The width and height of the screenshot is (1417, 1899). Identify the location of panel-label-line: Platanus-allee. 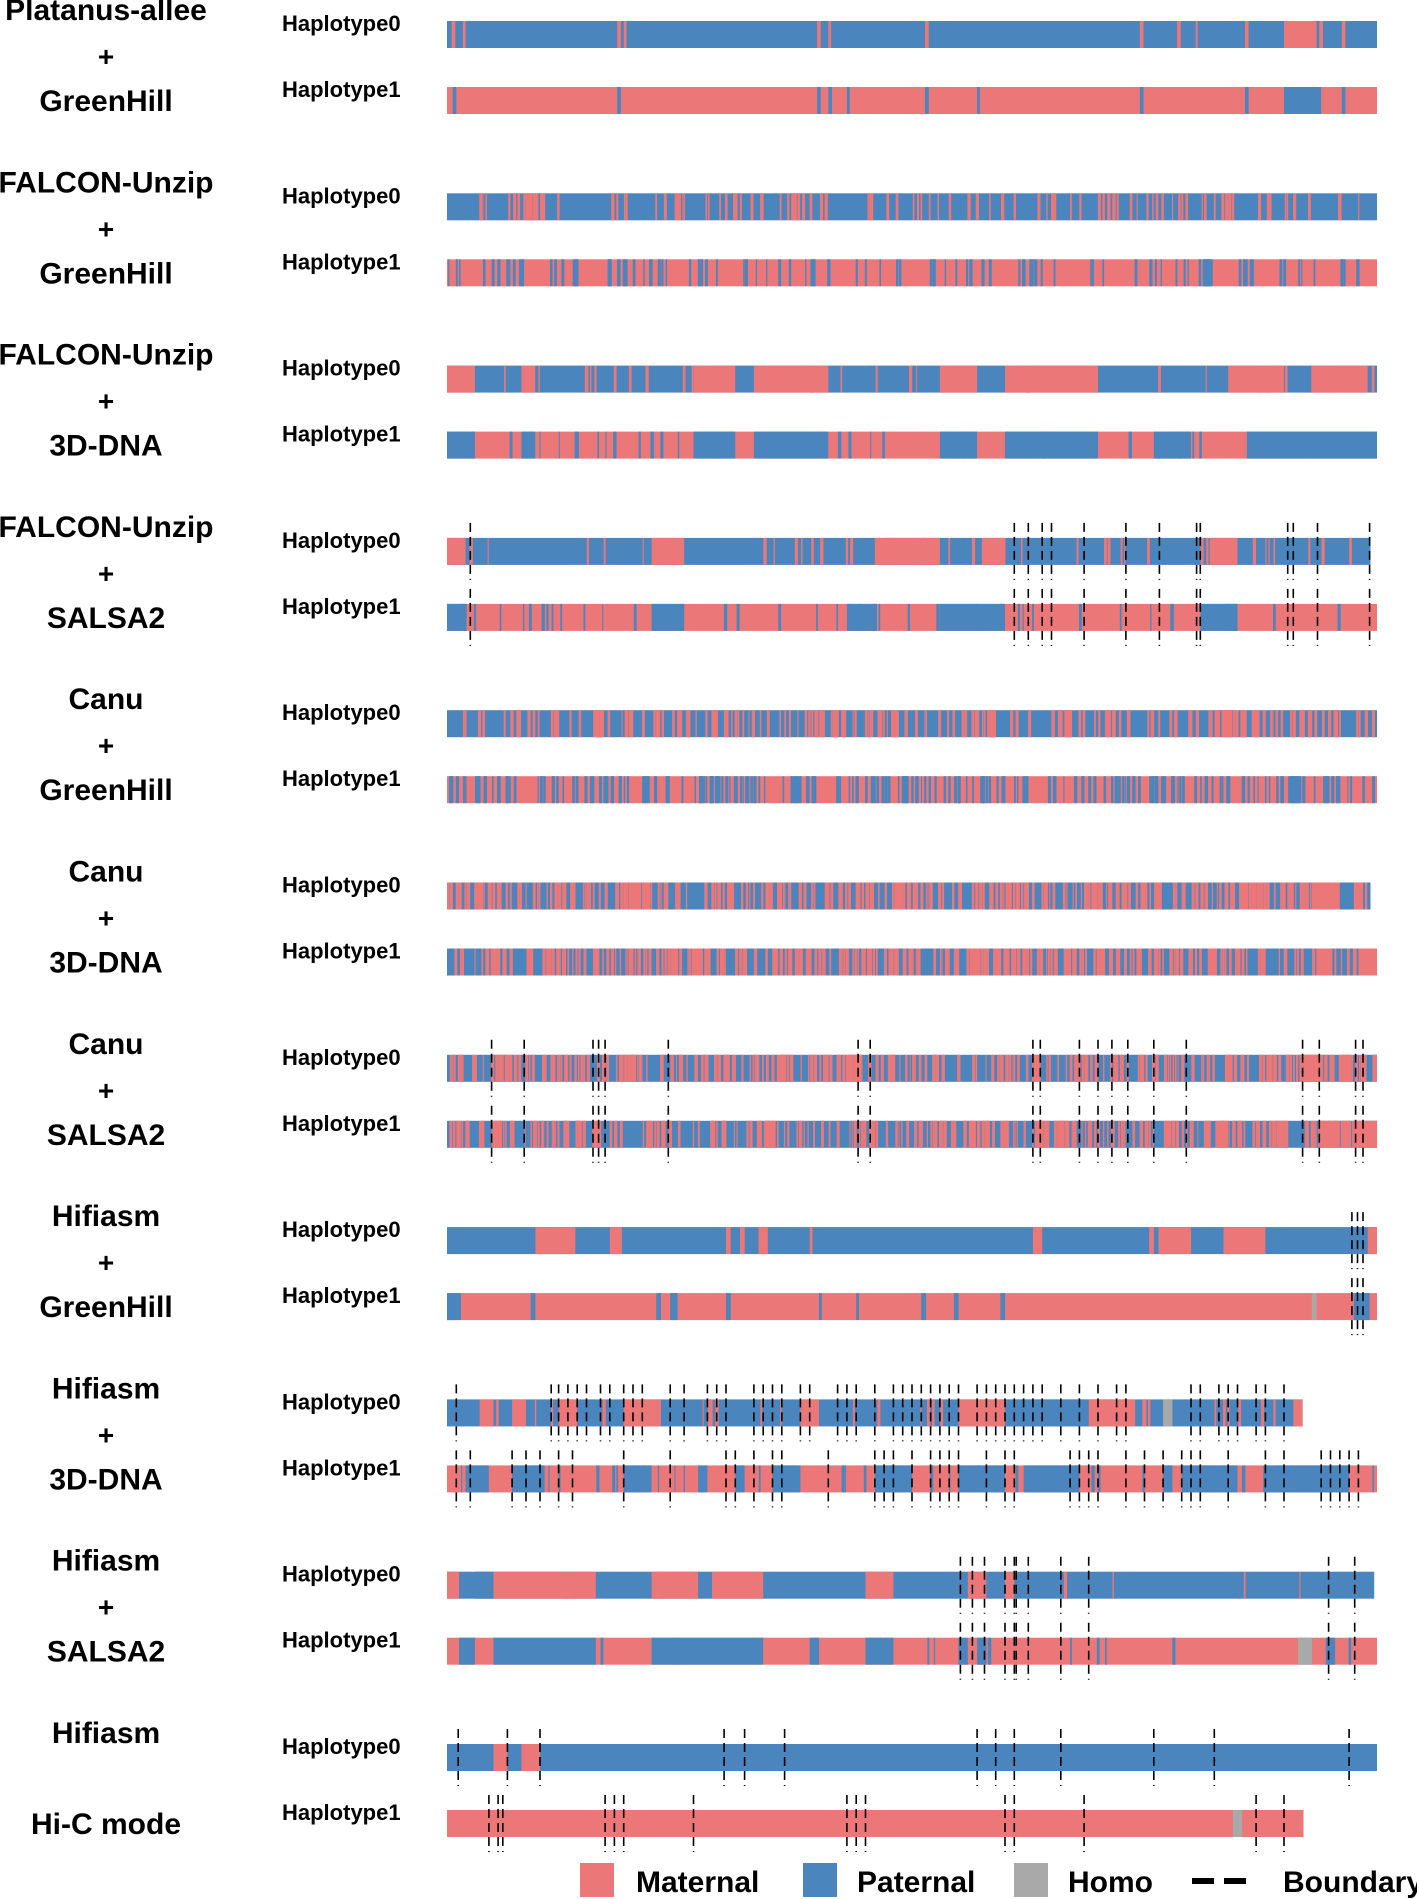
(106, 13).